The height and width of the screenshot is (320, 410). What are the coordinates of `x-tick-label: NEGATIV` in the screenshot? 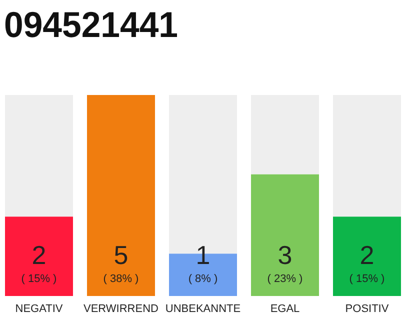 It's located at (39, 309).